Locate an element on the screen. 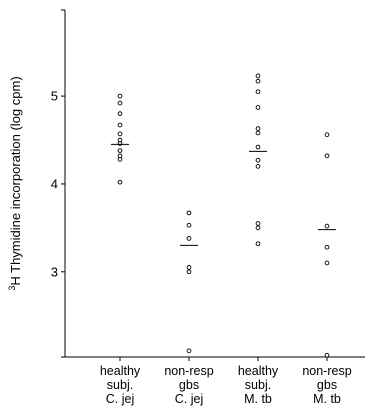  y-axis-label-text: H Thymidine incorporation (log cpm) is located at coordinates (15, 180).